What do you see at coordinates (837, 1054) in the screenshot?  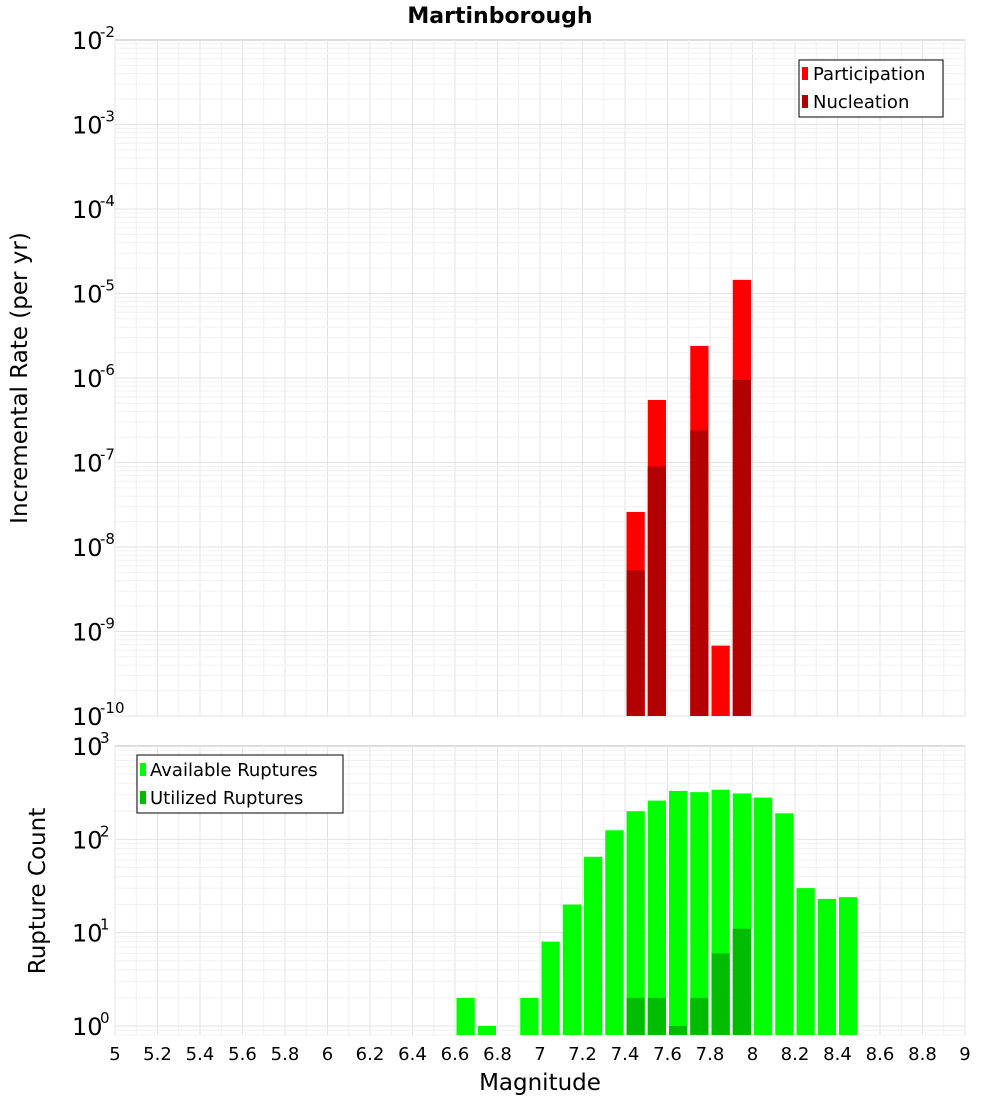 I see `x-tick-label: 8.4` at bounding box center [837, 1054].